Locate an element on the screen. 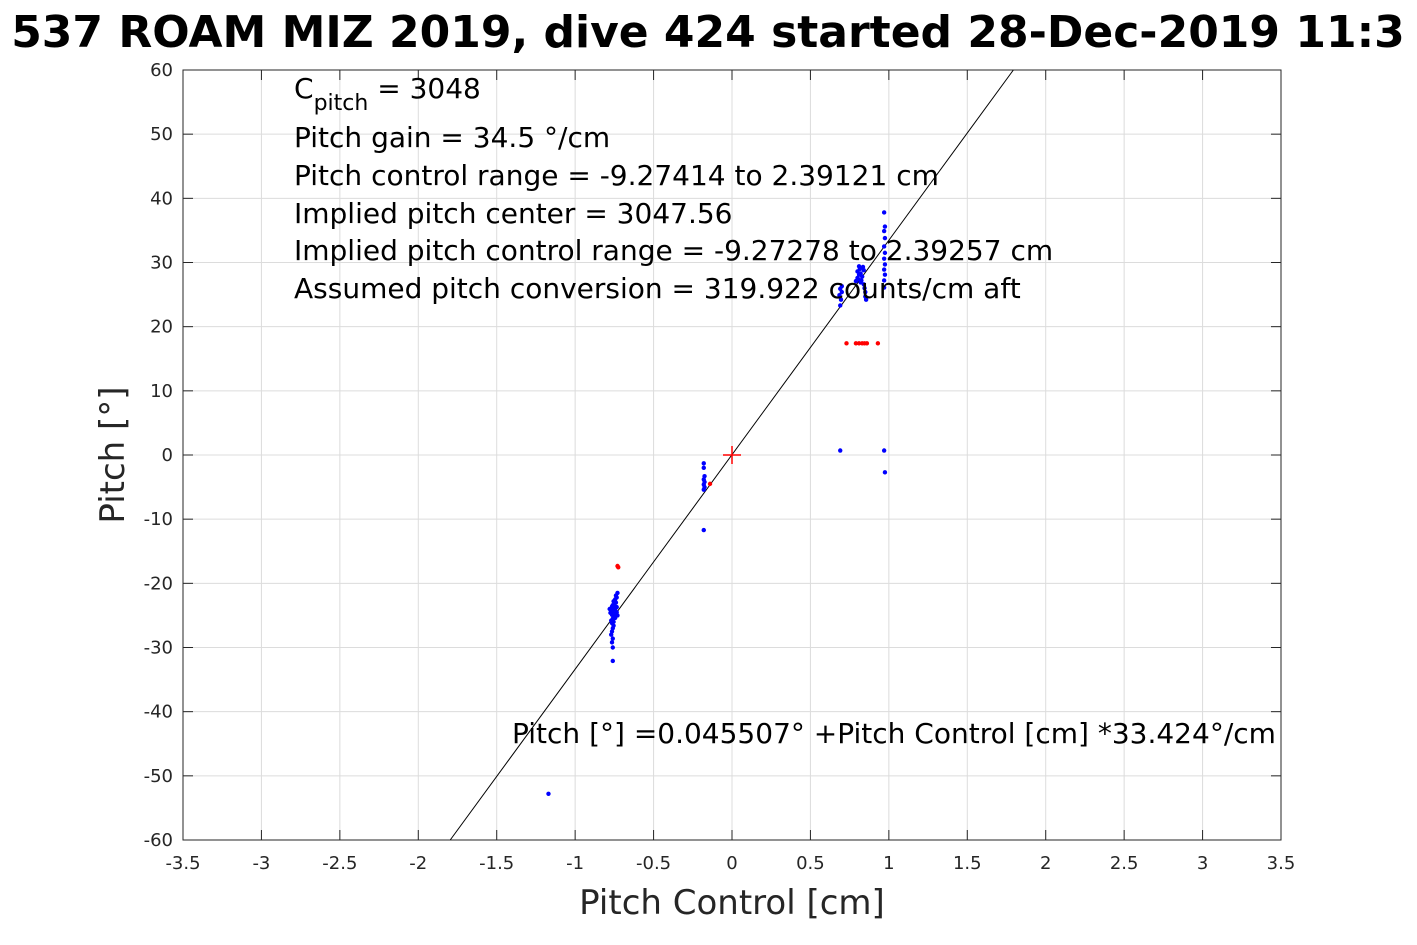 The image size is (1417, 945). y-tick-label: -60 is located at coordinates (158, 840).